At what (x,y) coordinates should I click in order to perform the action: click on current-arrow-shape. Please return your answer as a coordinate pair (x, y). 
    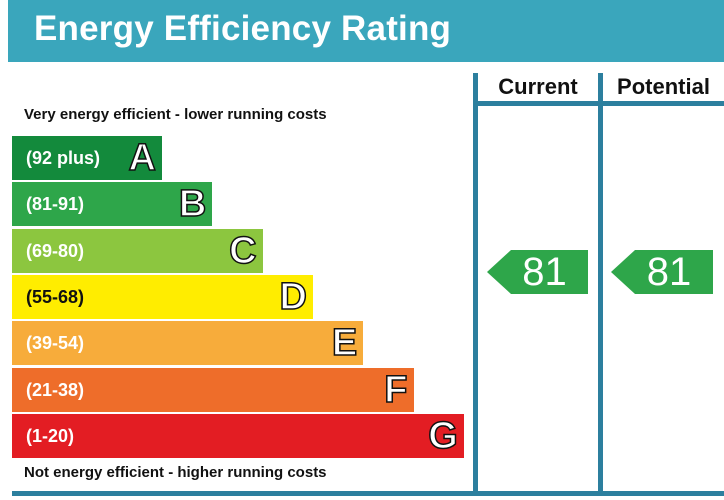
    Looking at the image, I should click on (537, 272).